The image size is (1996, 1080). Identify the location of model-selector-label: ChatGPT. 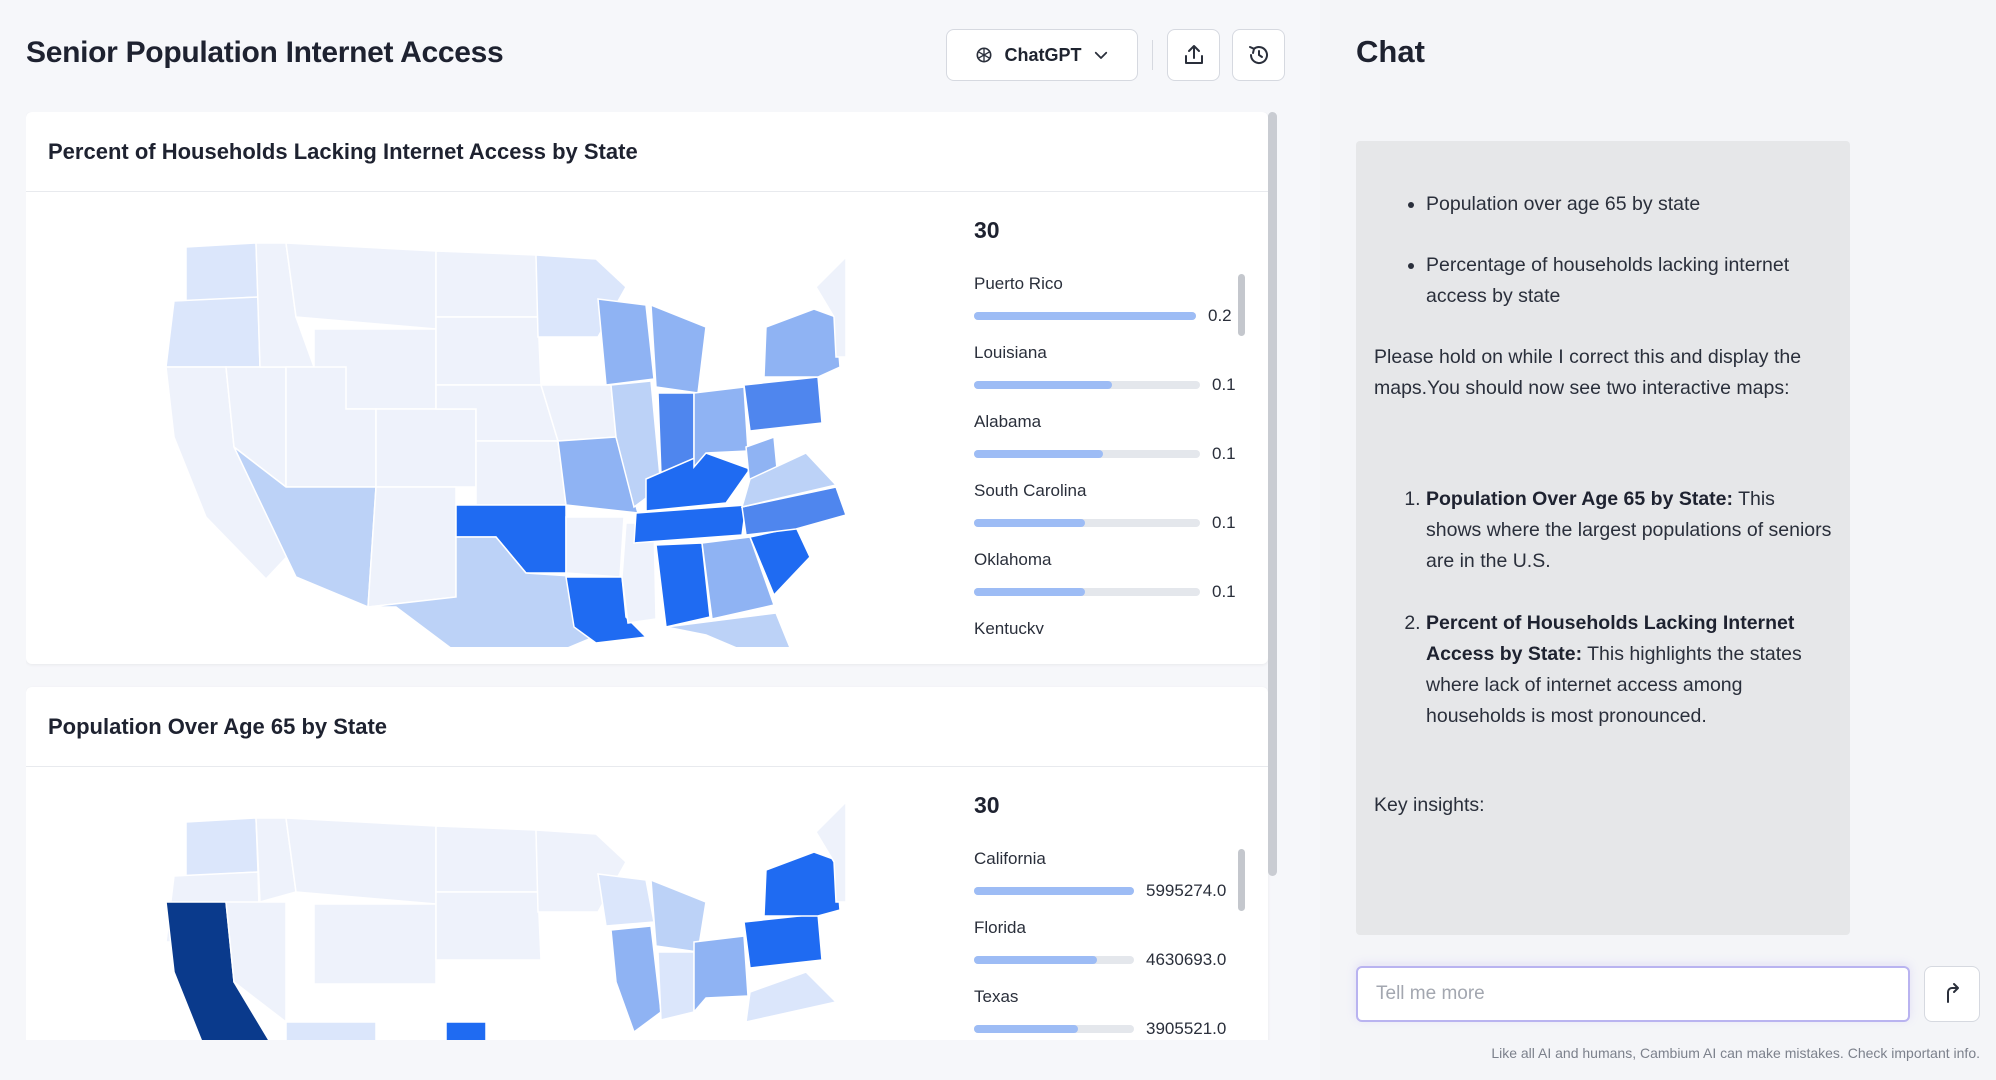
(1043, 54).